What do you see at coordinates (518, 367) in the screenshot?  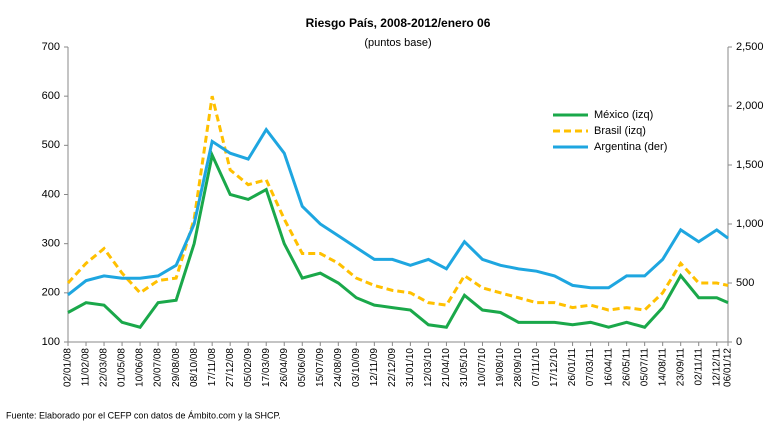 I see `x-tick-label: 28/09/10` at bounding box center [518, 367].